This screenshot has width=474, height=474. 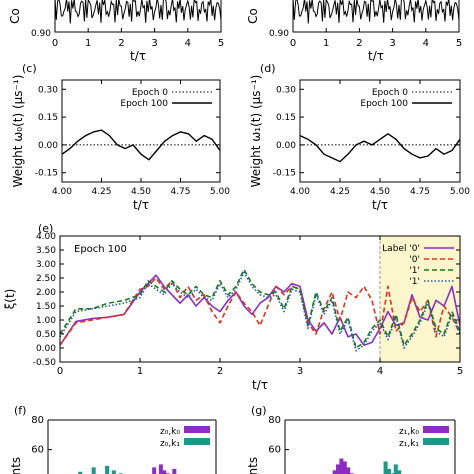 I want to click on y-tick-label: 3.50, so click(x=46, y=251).